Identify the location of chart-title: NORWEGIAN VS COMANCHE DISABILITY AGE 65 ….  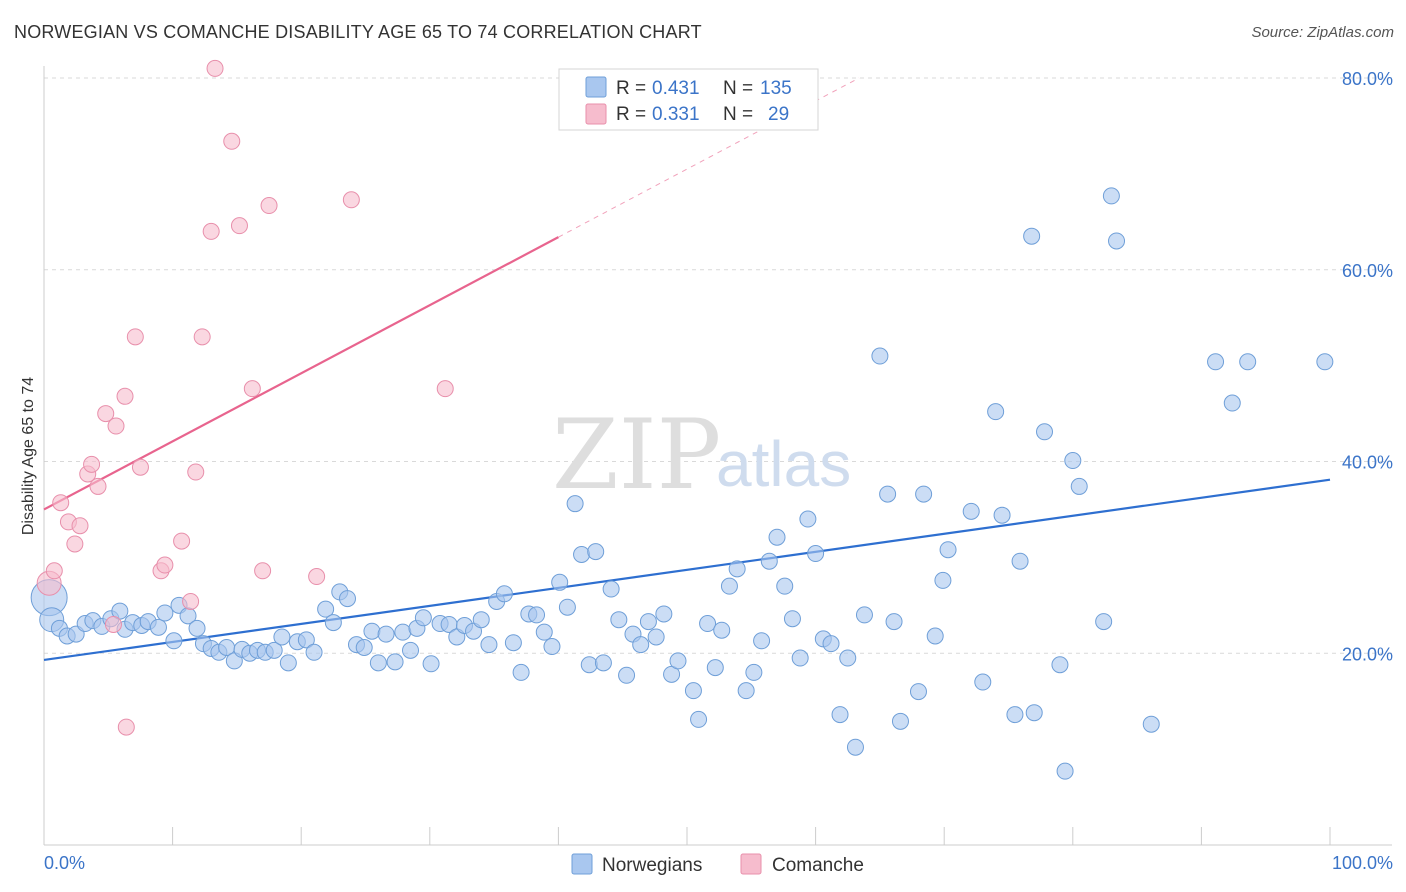
(358, 32).